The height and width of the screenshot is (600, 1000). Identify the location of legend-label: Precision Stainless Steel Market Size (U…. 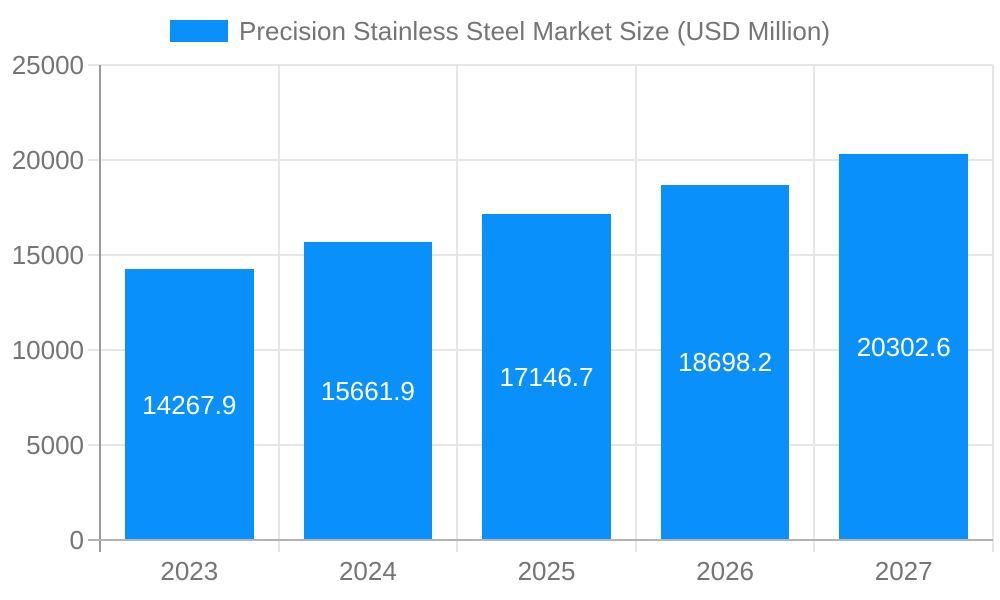
(534, 31).